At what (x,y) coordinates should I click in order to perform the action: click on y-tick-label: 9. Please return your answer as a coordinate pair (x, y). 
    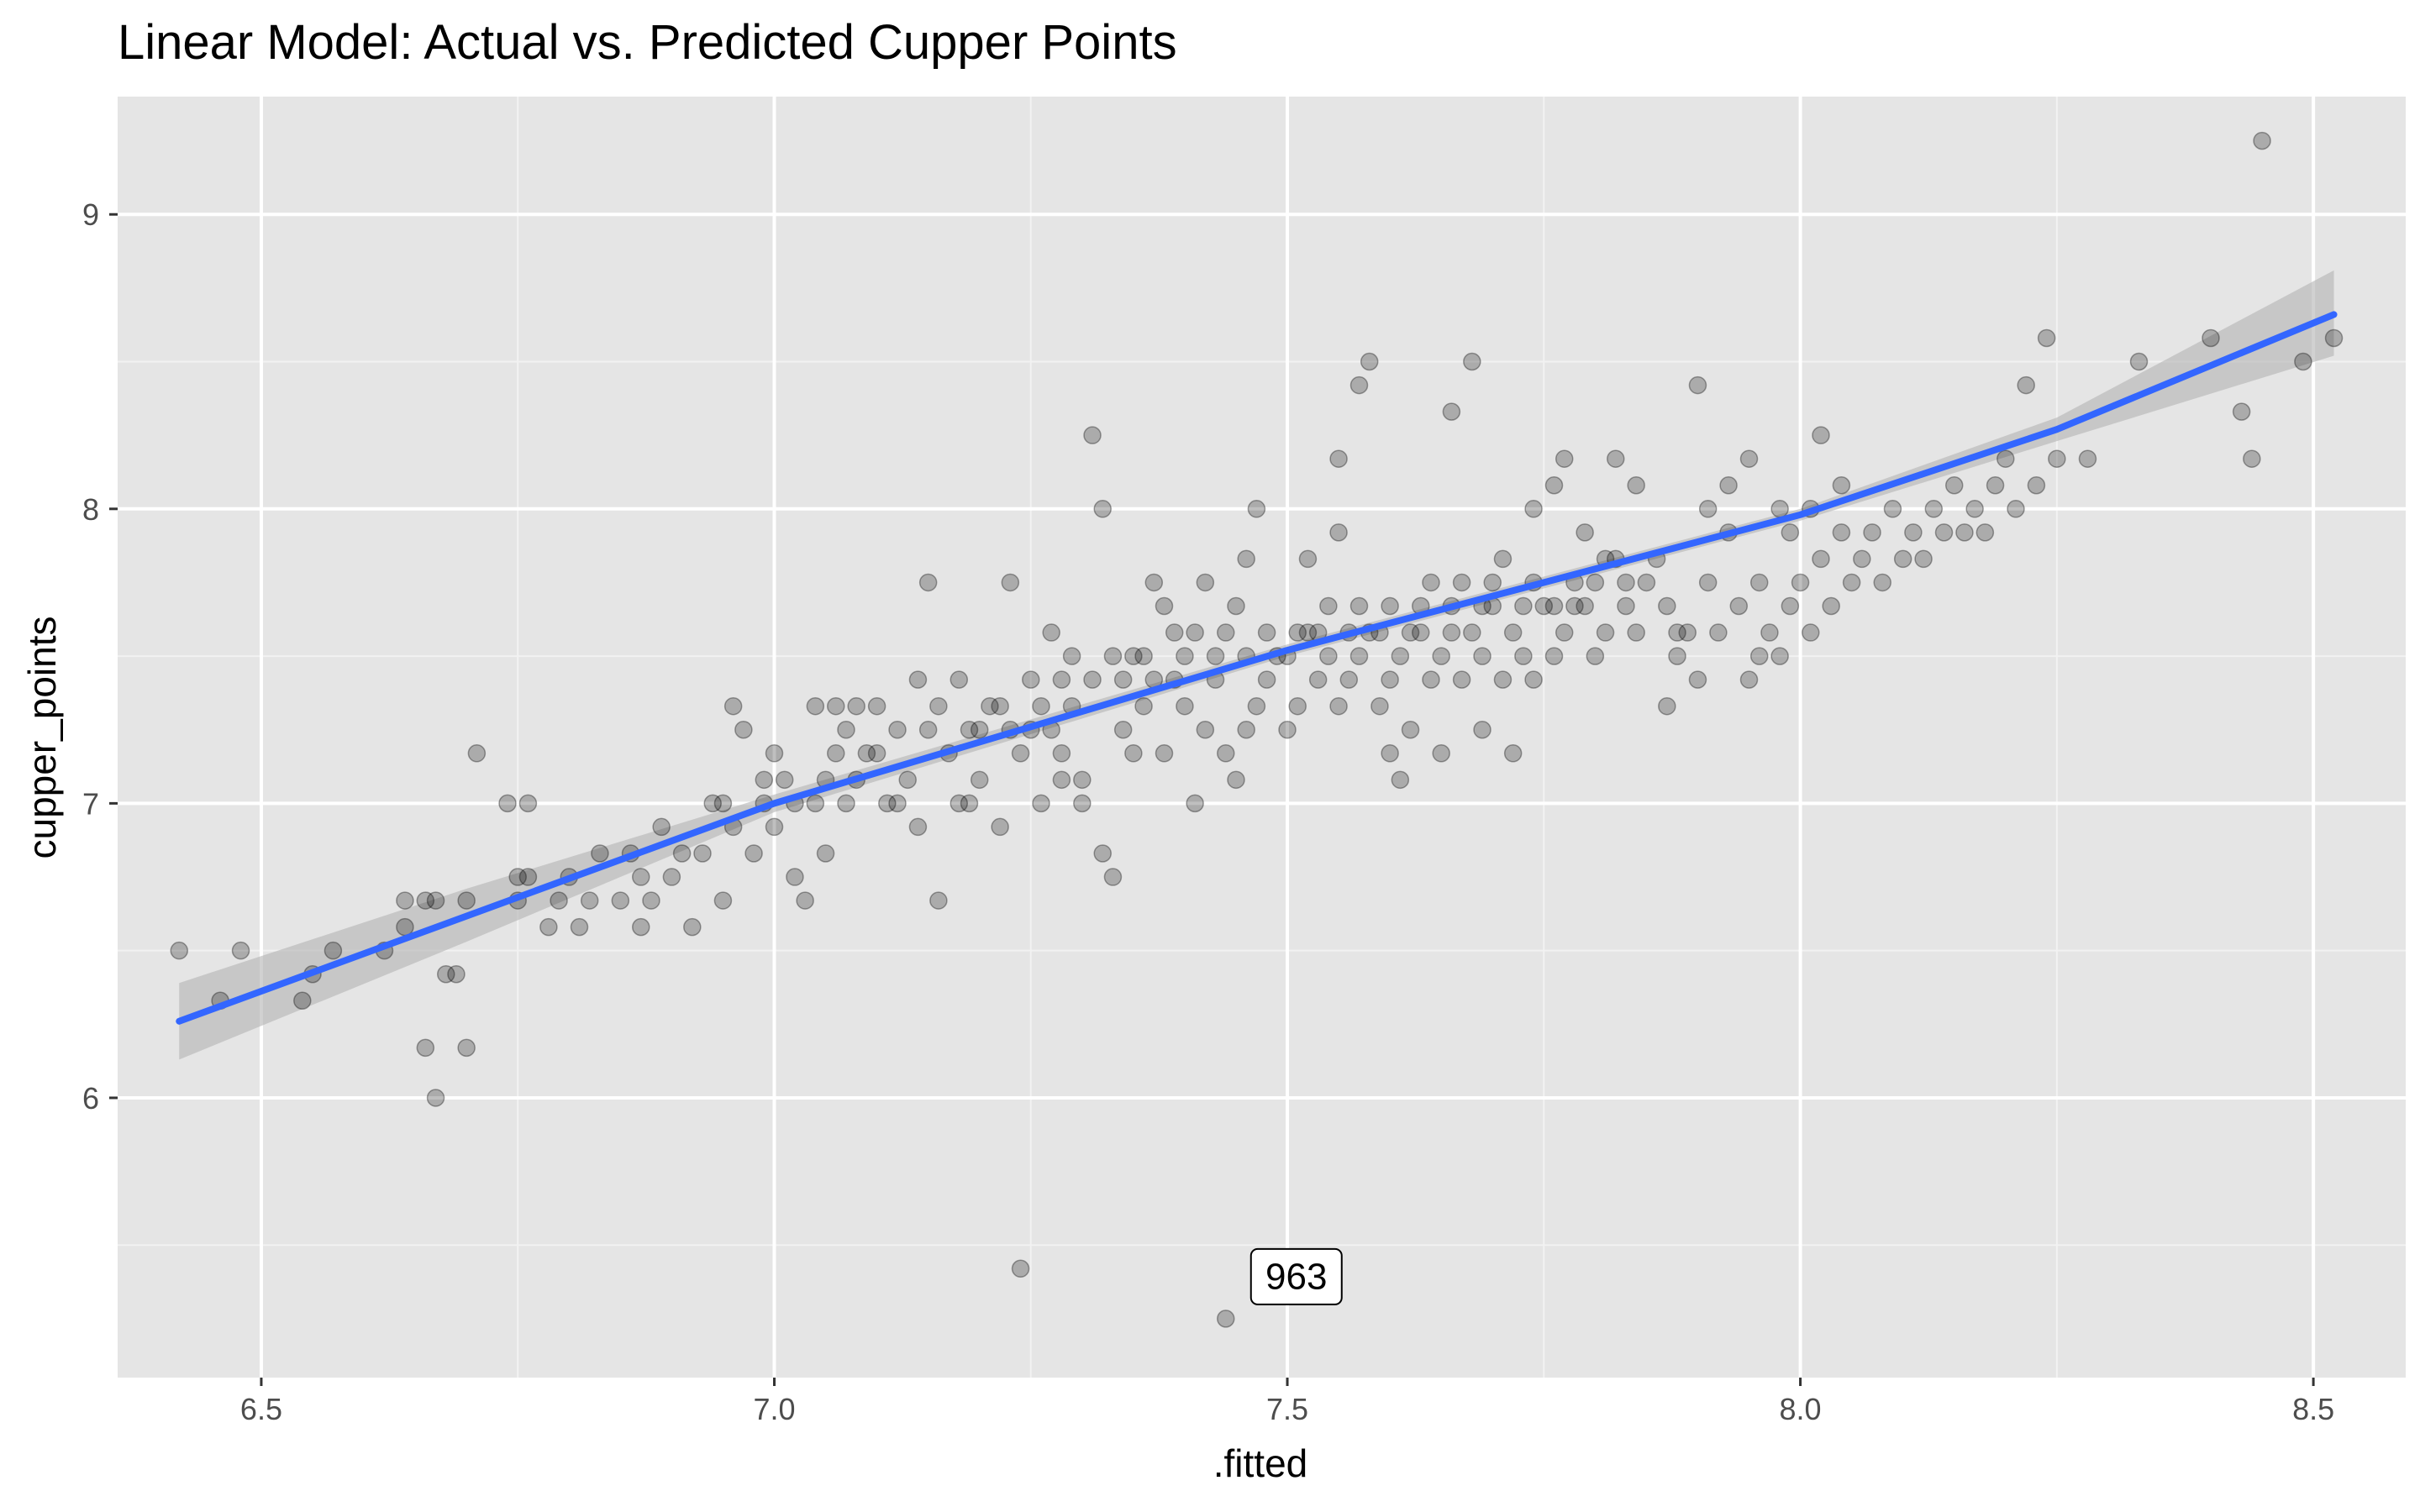
    Looking at the image, I should click on (90, 214).